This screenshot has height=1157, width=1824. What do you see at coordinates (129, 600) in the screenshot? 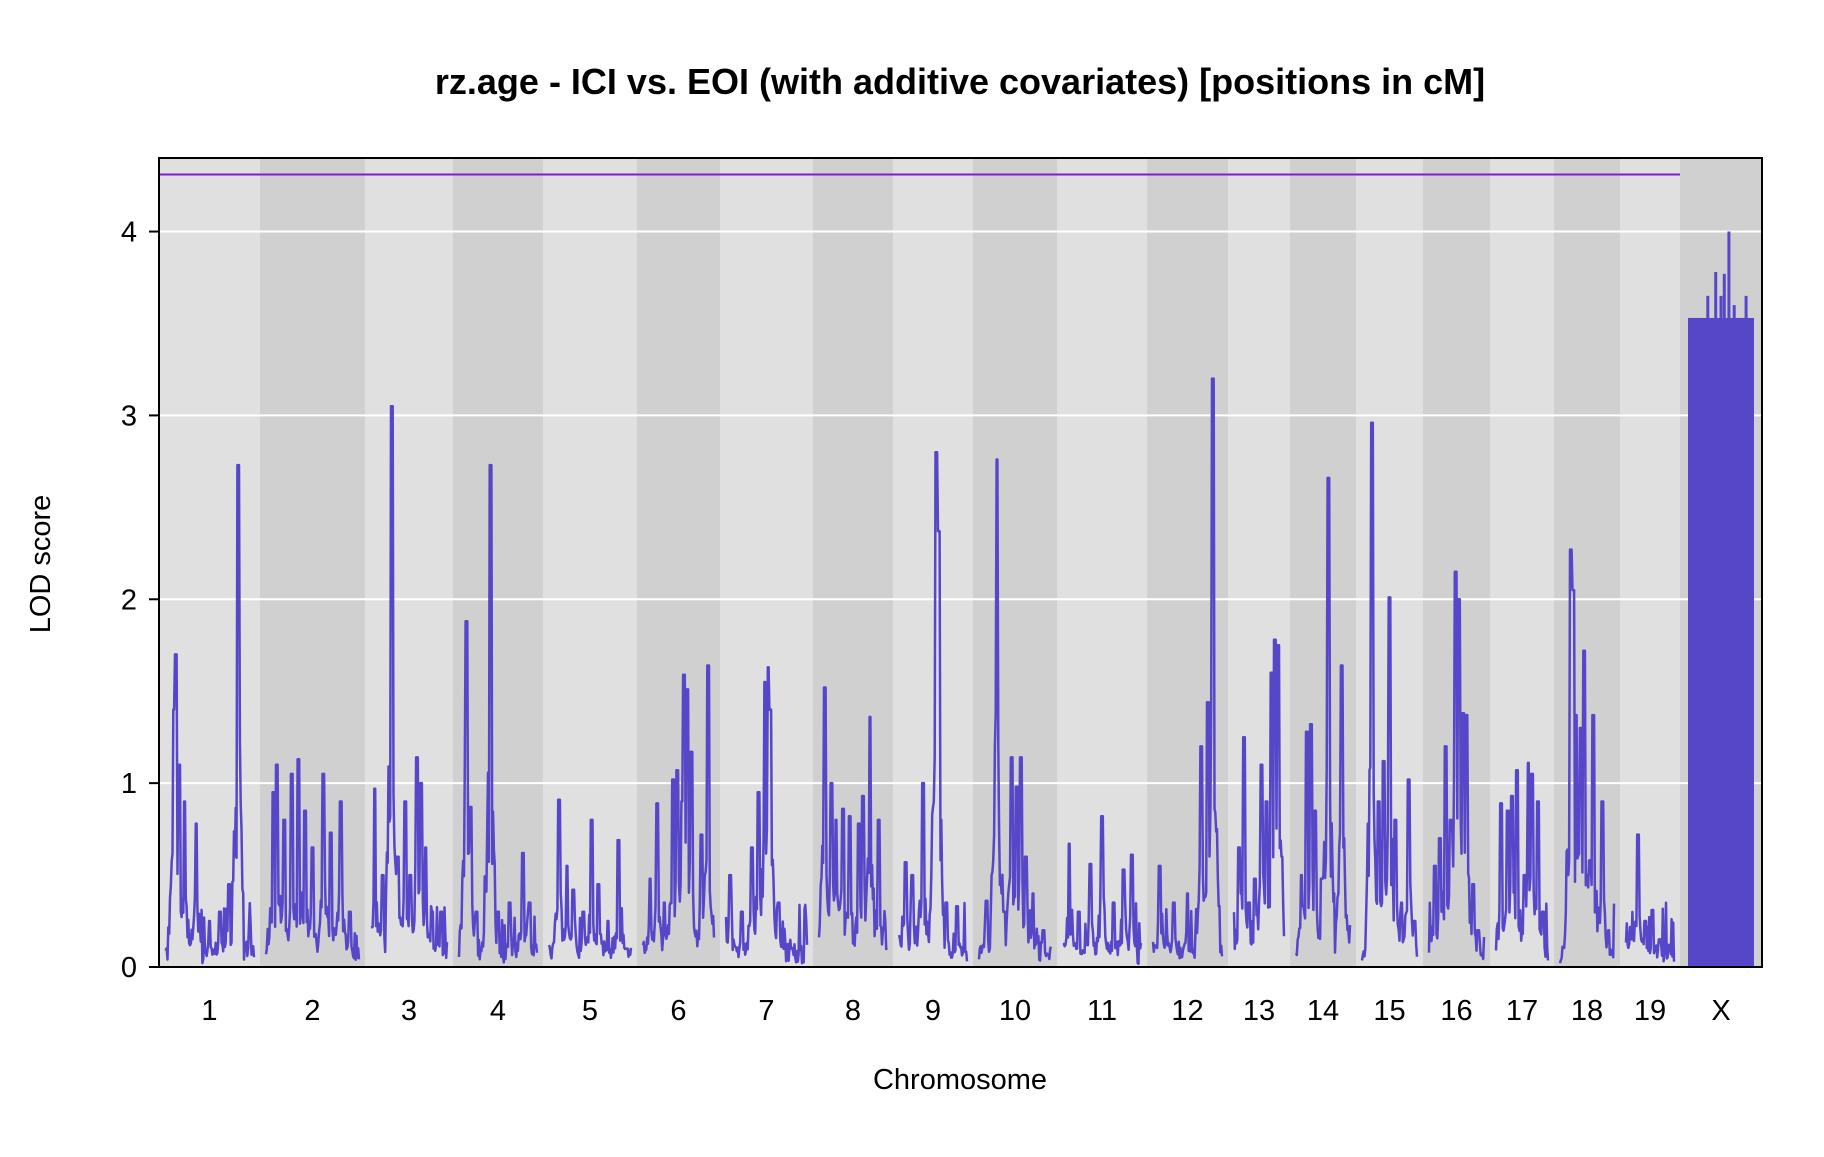
I see `y-tick-label: 2` at bounding box center [129, 600].